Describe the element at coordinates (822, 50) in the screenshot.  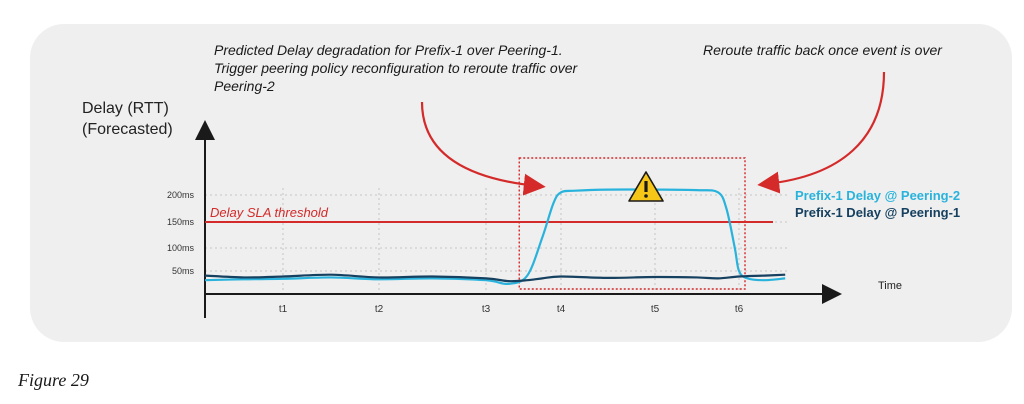
I see `reroute-back-annotation: Reroute traffic back once event is over` at that location.